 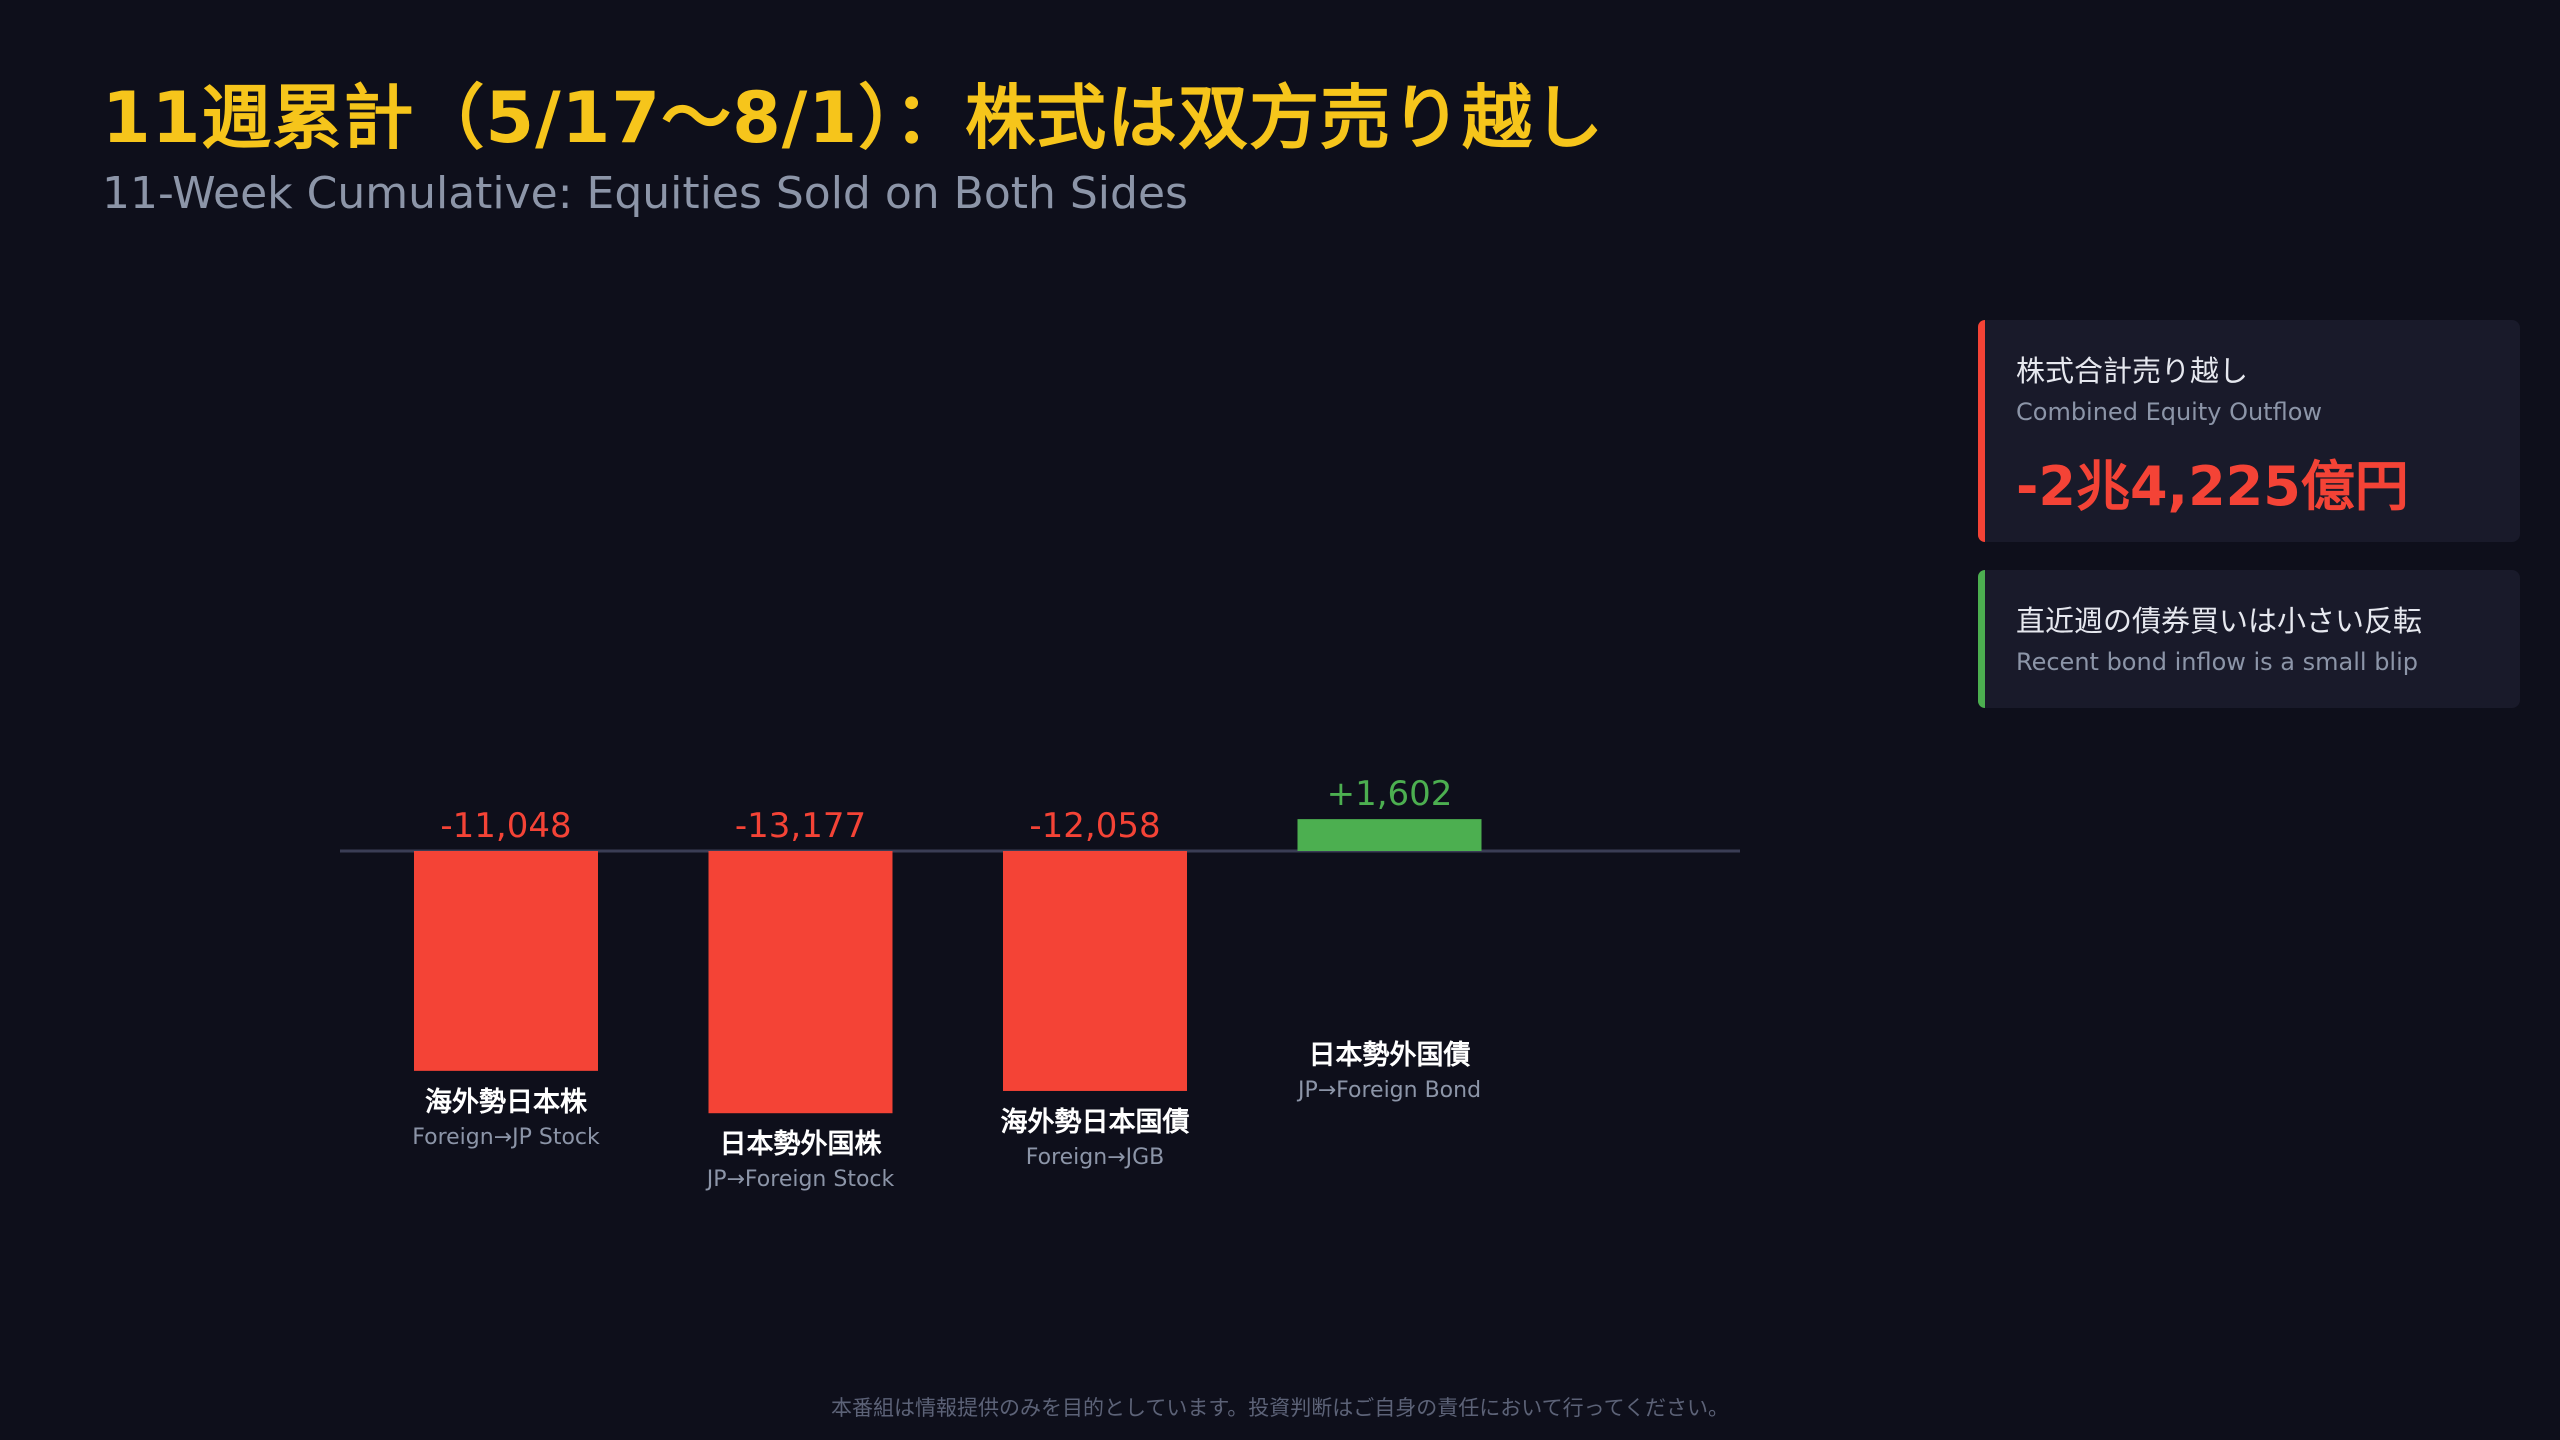 I want to click on category-label-1: 海外勢日本株, so click(x=506, y=1102).